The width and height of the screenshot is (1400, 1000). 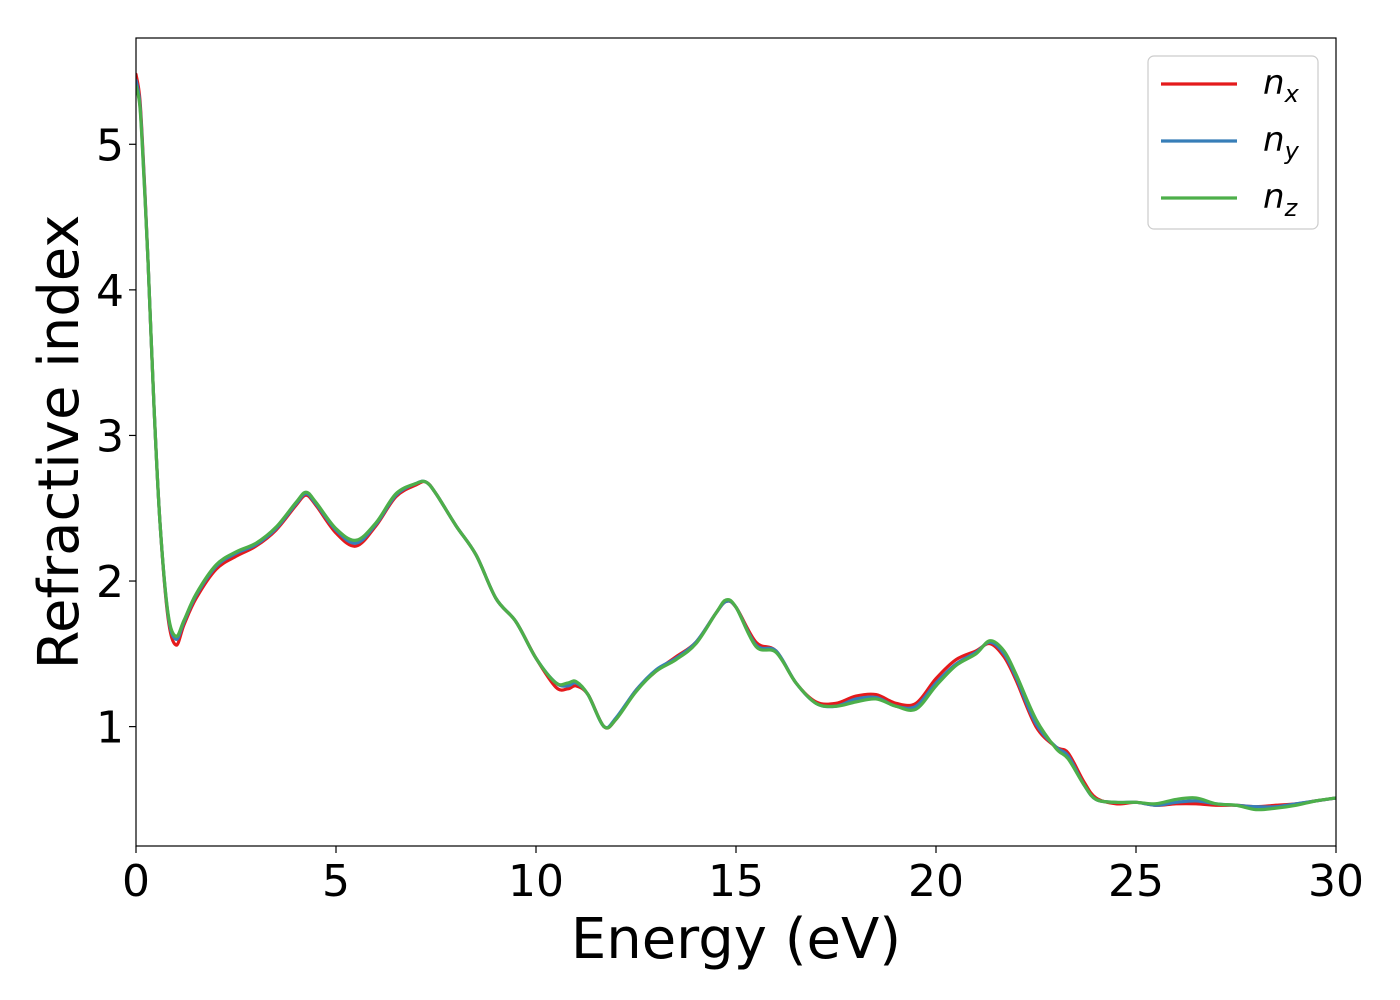 I want to click on y-tick-label: 4, so click(x=110, y=291).